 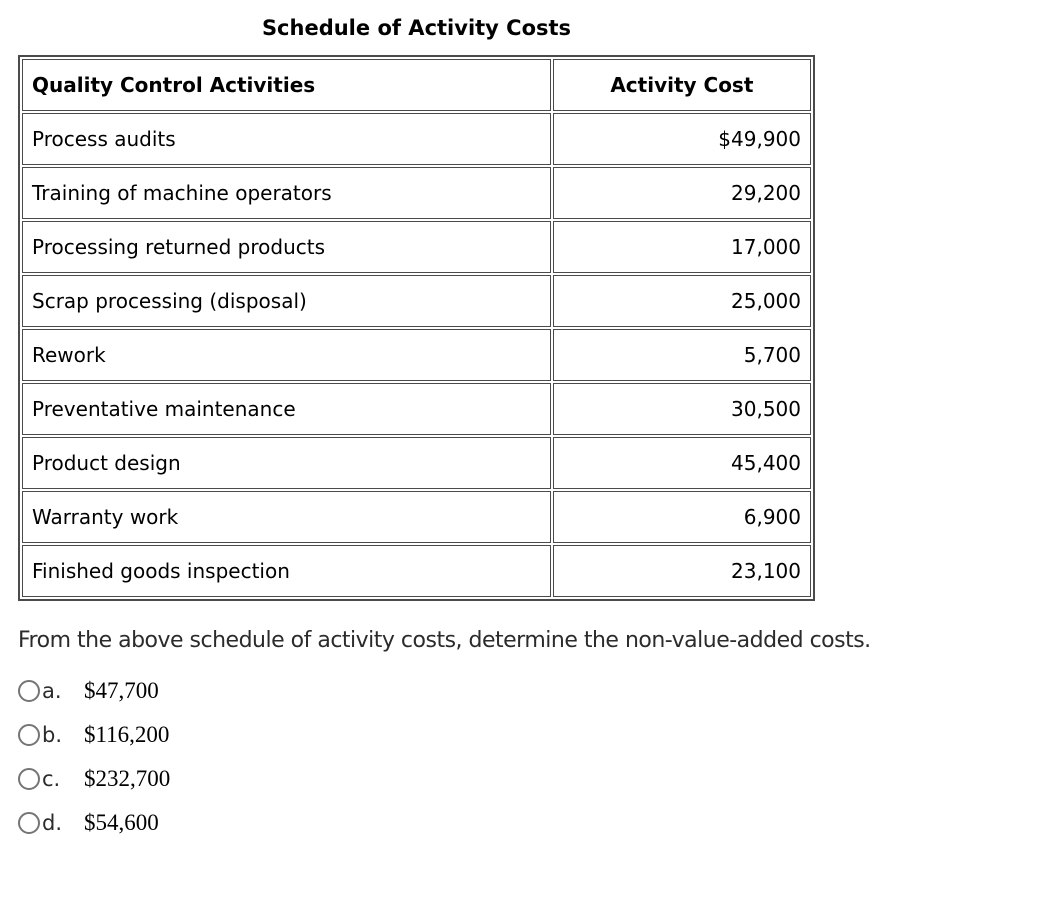 What do you see at coordinates (531, 823) in the screenshot?
I see `answer-option-d: d. $54,600` at bounding box center [531, 823].